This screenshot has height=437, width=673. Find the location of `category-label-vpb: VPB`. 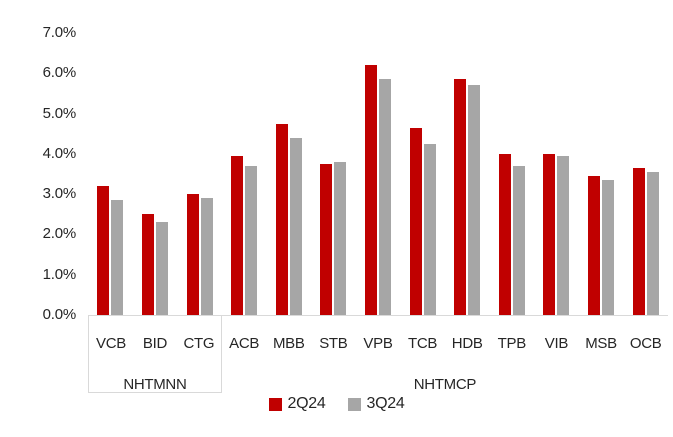

category-label-vpb: VPB is located at coordinates (378, 343).